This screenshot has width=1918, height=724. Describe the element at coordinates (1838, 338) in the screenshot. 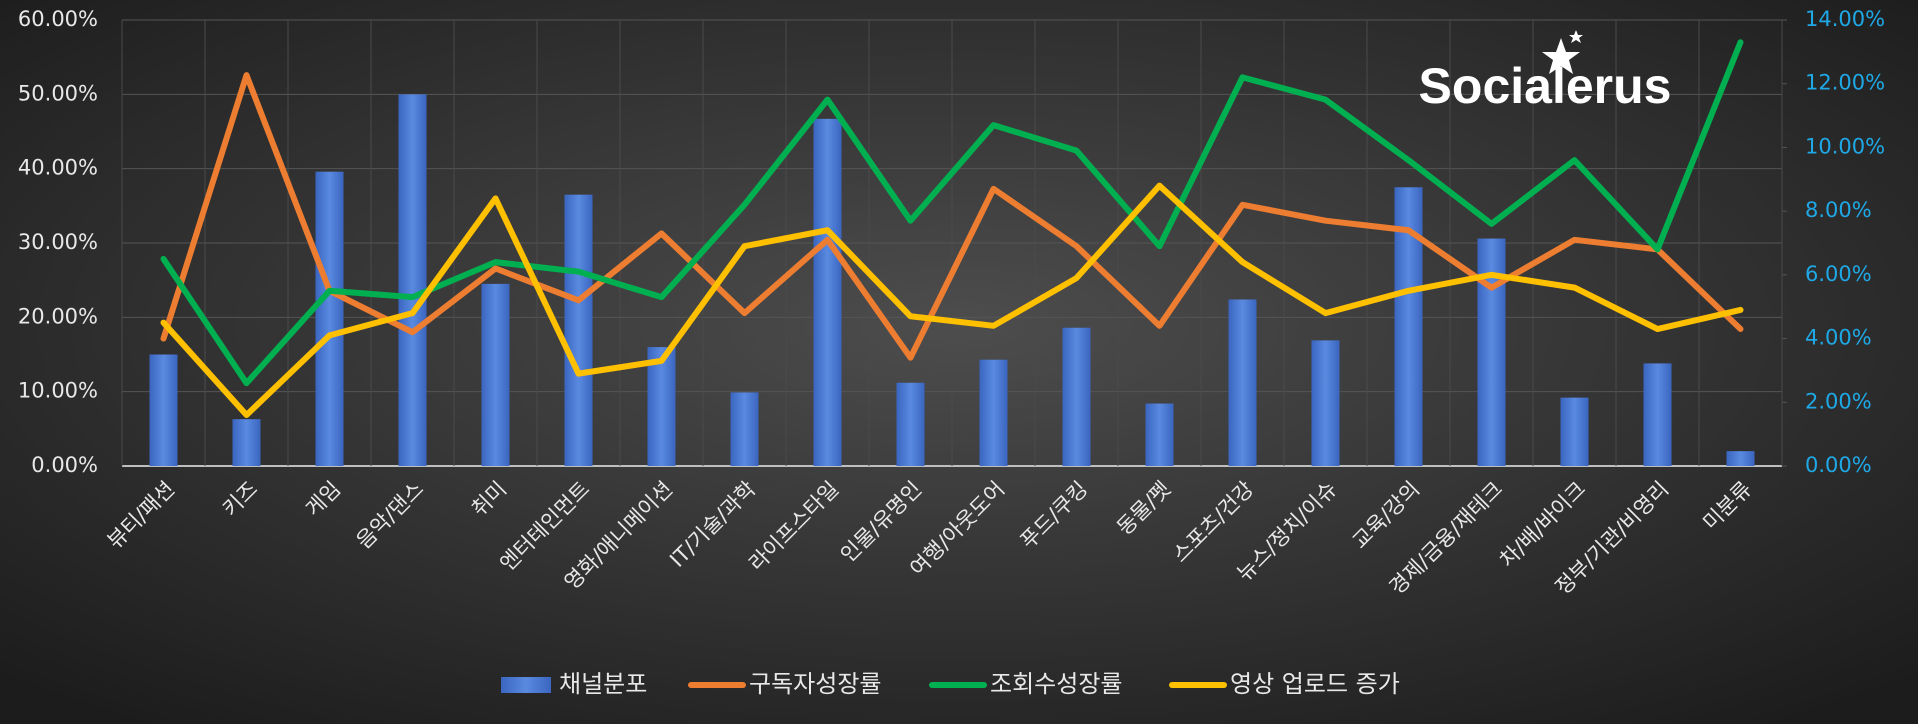

I see `y2-tick-label: 4.00%` at that location.